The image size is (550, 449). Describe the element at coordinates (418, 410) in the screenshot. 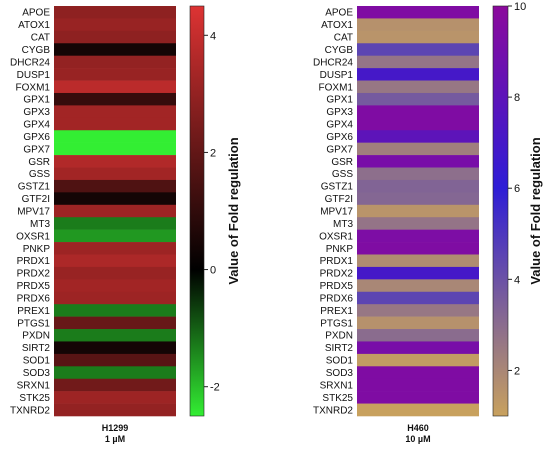

I see `heatmap-cell-txnrd2` at that location.